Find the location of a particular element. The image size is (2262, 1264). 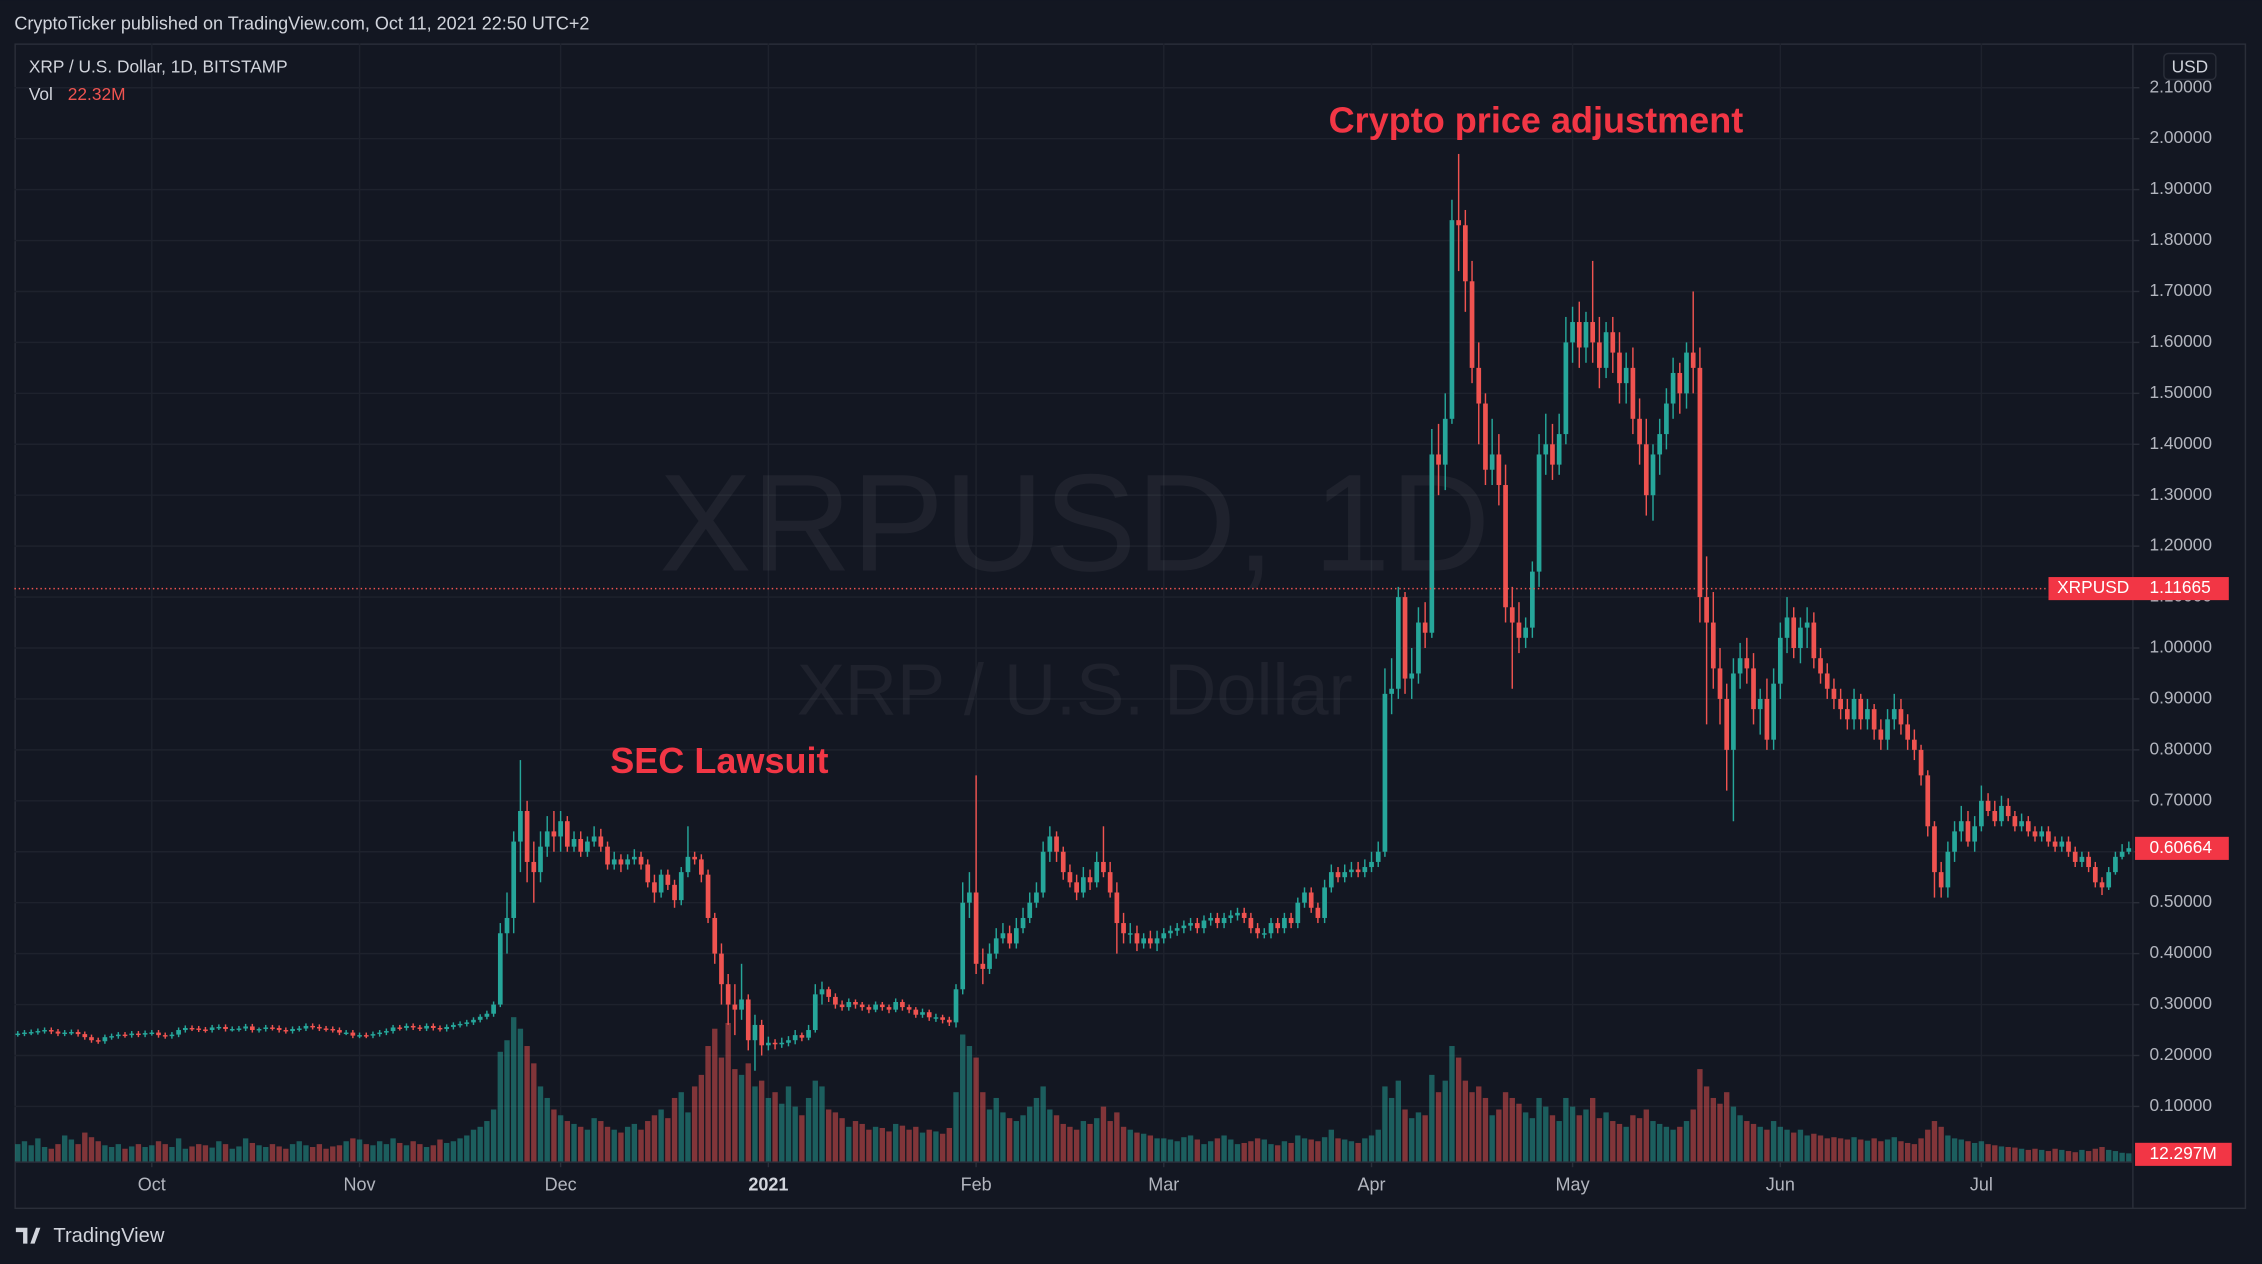

y-tick-label: 1.30000 is located at coordinates (2180, 494).